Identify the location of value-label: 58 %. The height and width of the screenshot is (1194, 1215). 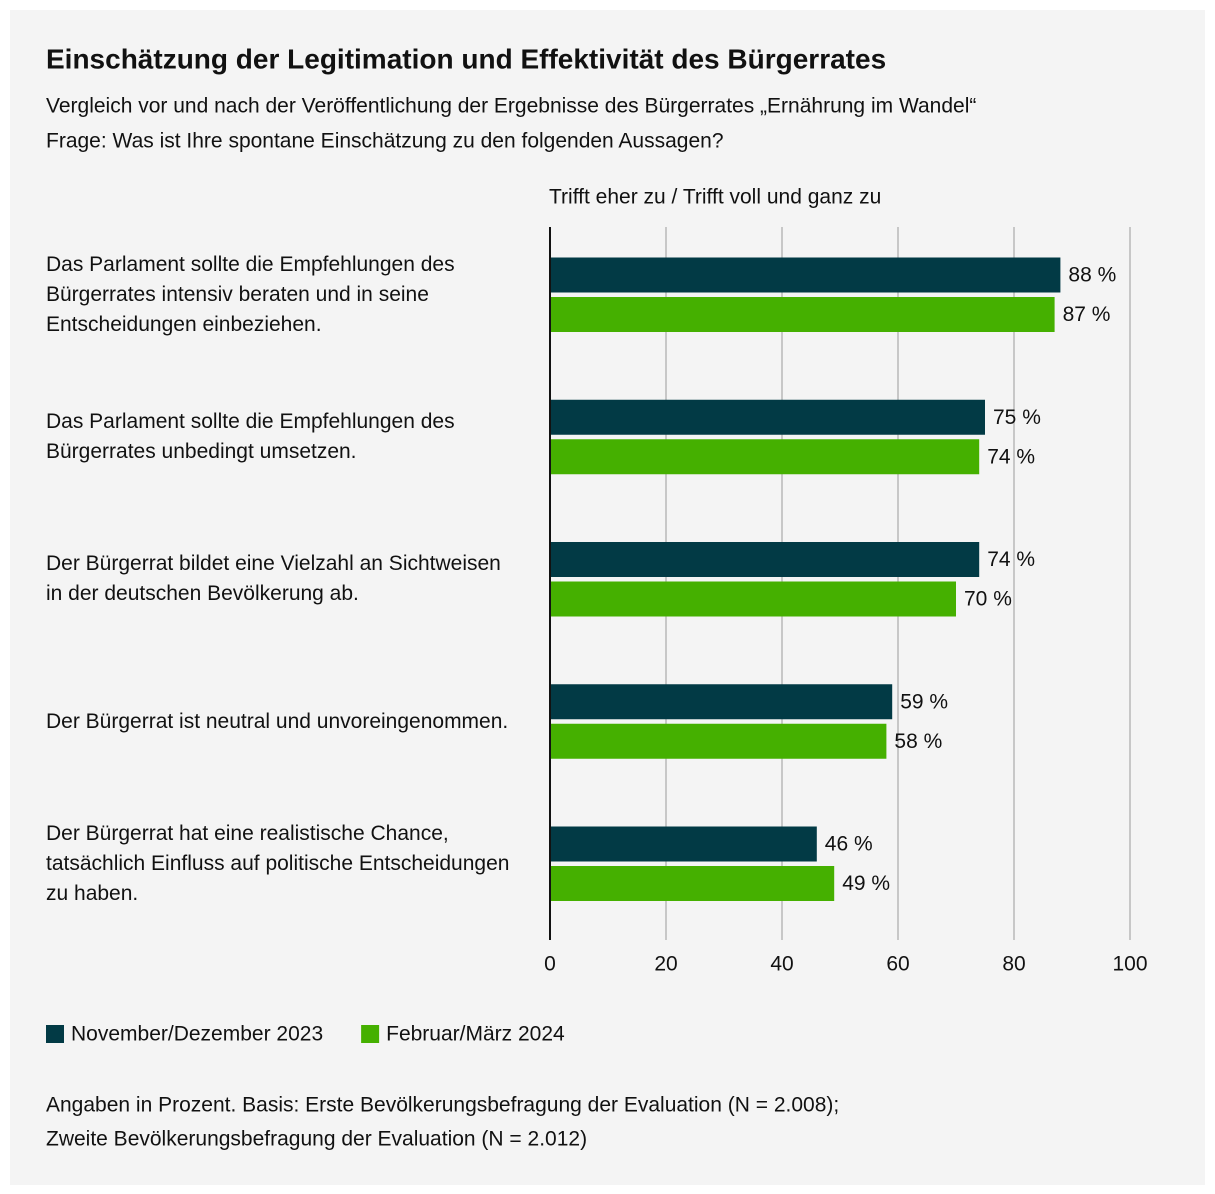
(918, 741).